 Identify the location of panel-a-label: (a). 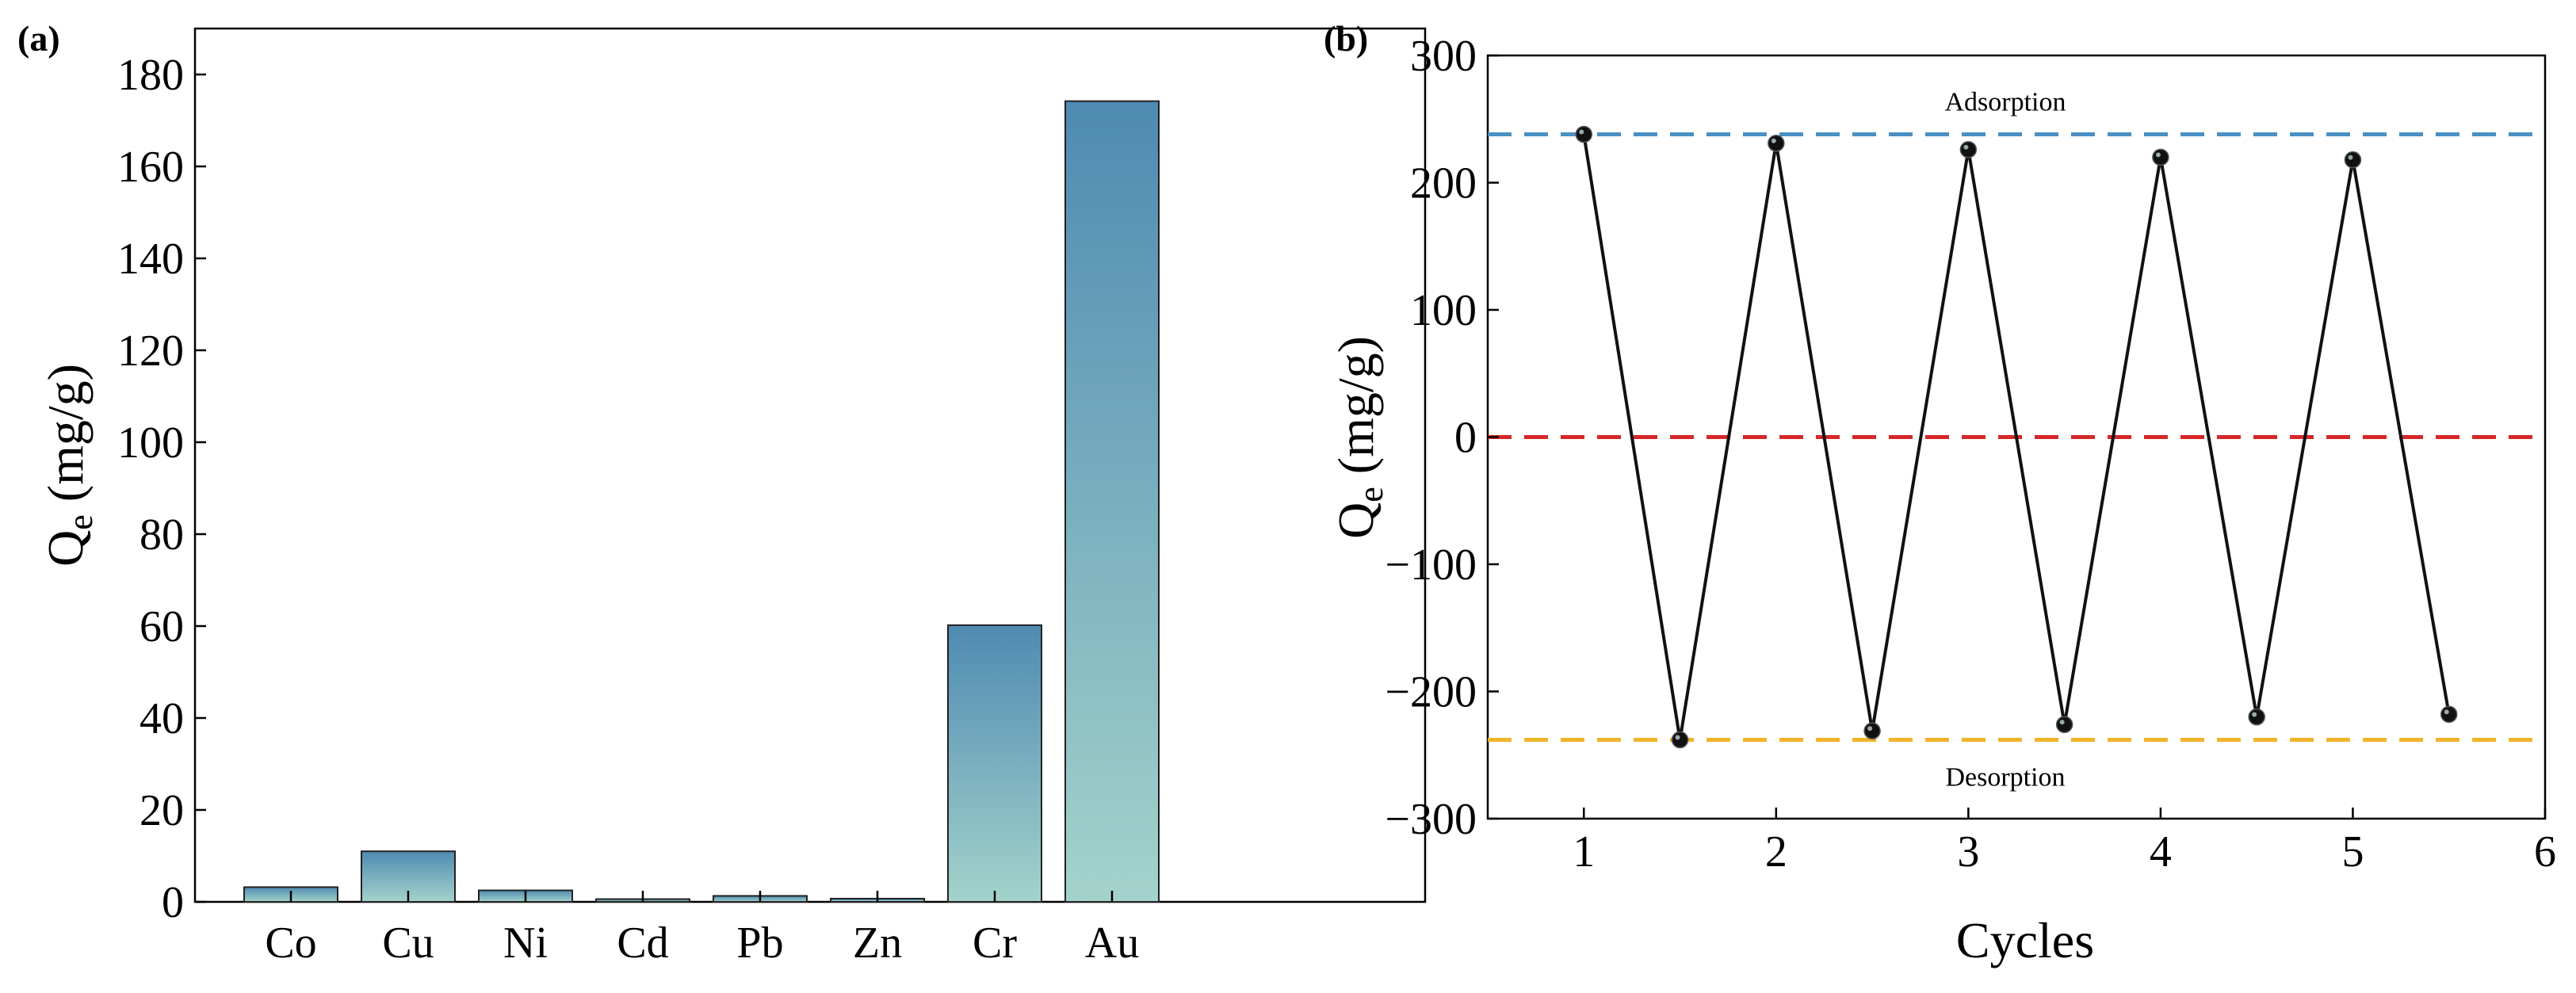
(38, 38).